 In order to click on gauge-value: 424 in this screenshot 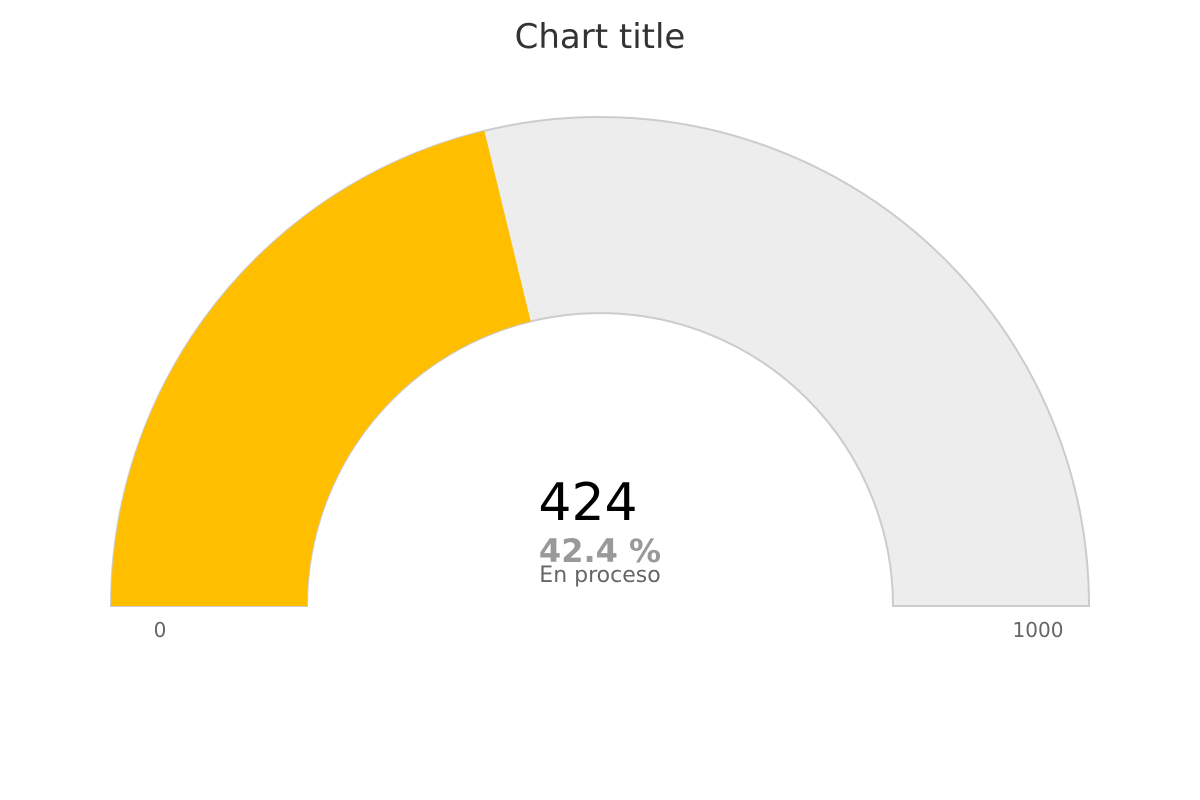, I will do `click(587, 503)`.